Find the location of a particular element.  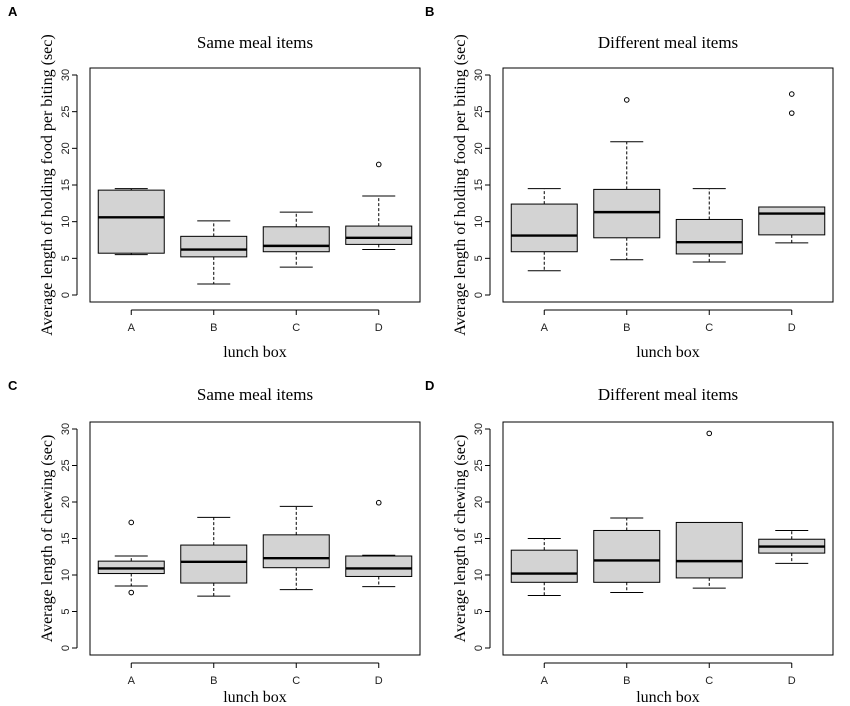

panel-letter: D is located at coordinates (429, 385).